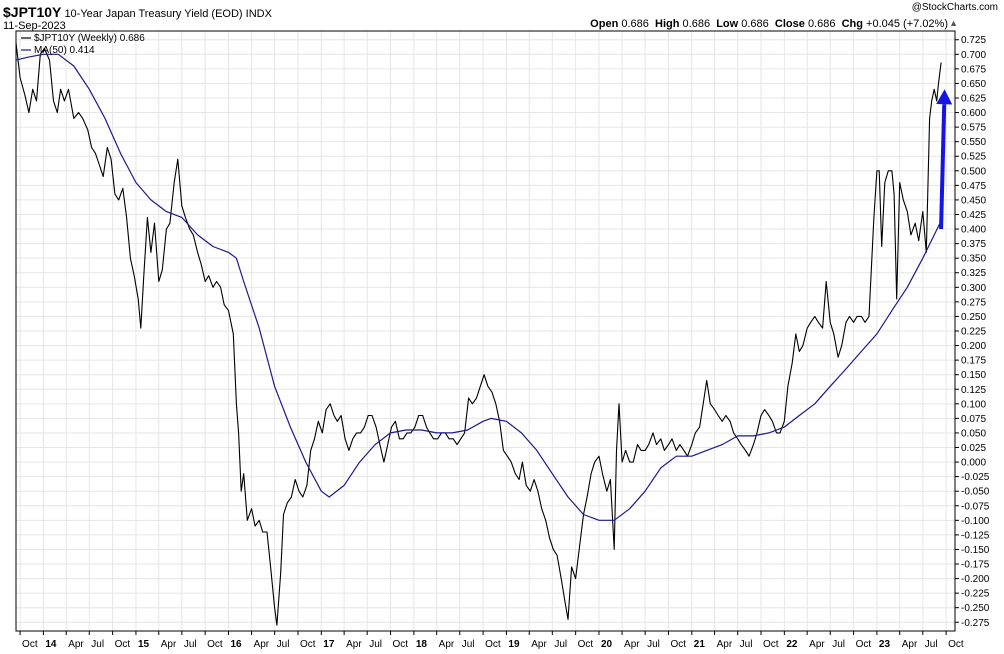 This screenshot has height=654, width=1004. I want to click on y-tick-label: -0.225, so click(975, 594).